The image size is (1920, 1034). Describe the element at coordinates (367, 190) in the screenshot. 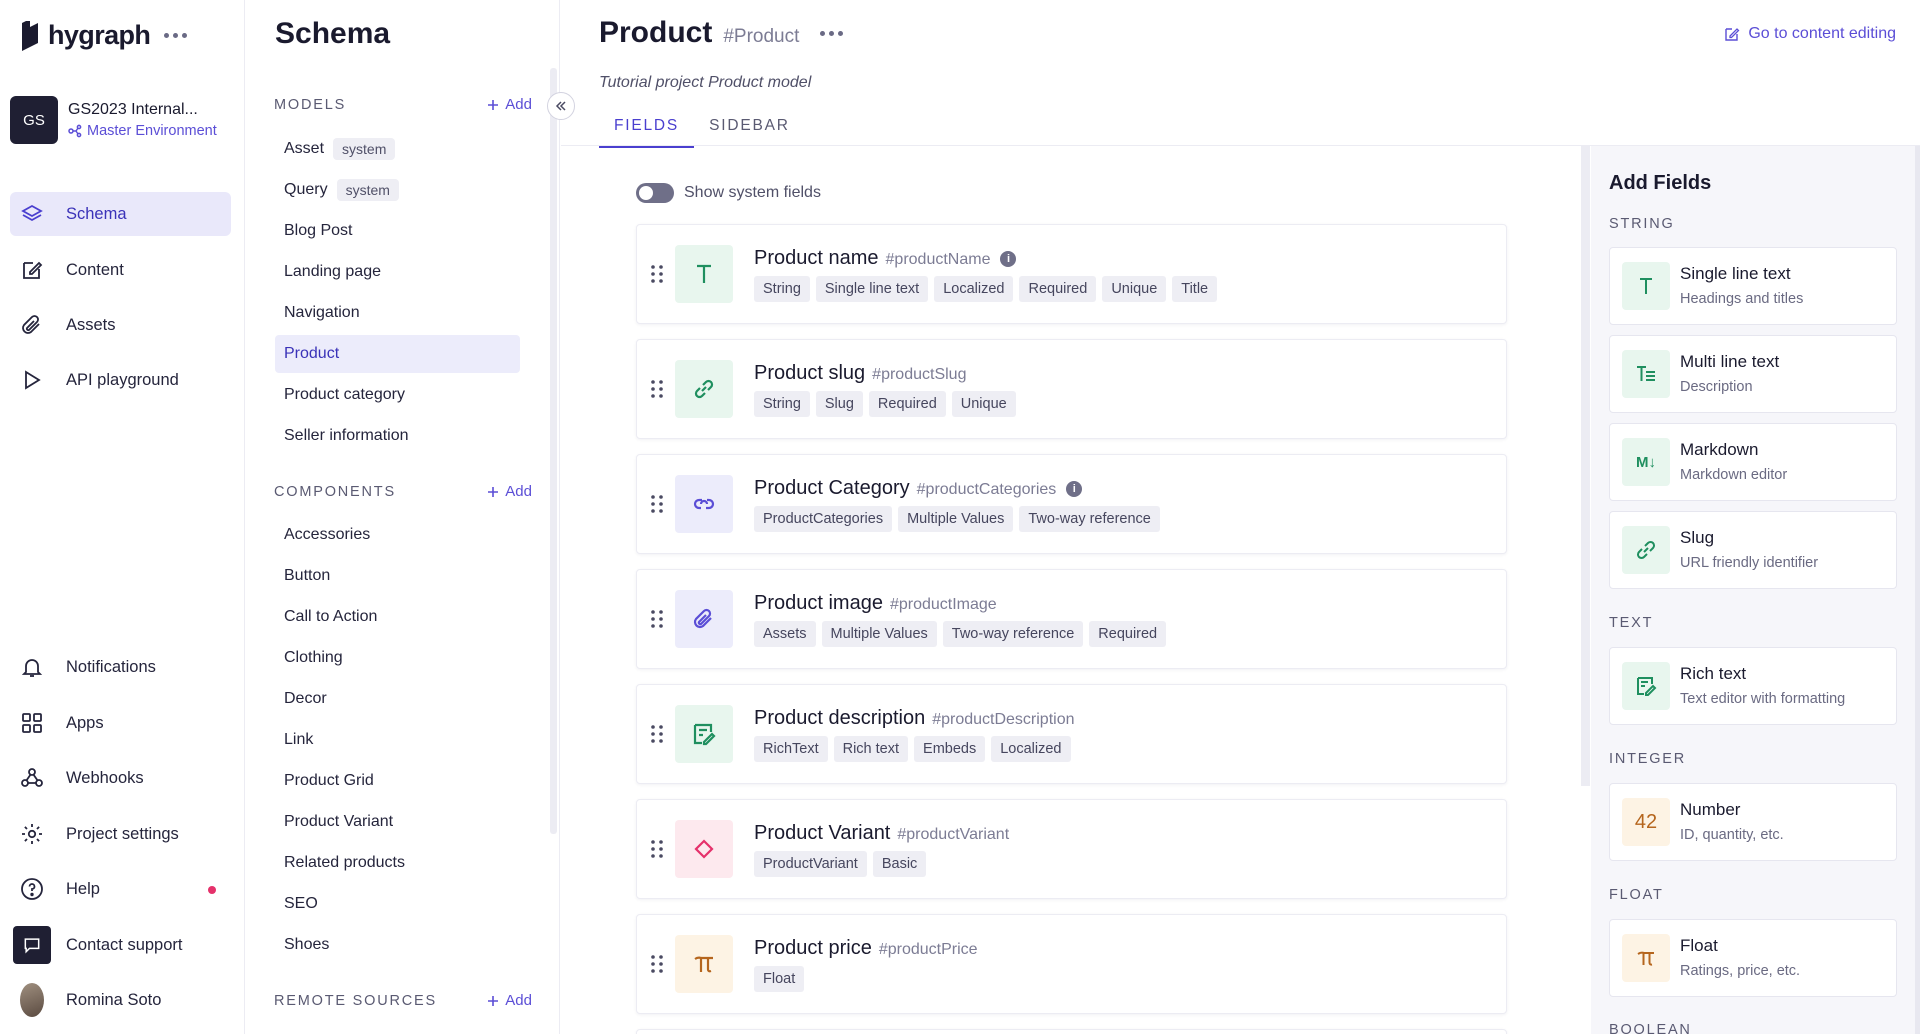

I see `system-tag: system` at that location.